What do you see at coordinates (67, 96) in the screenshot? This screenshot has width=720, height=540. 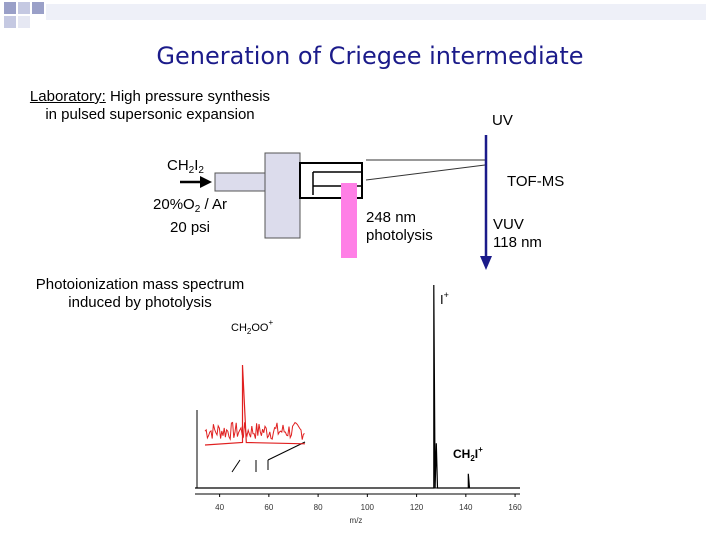 I see `lab-heading: Laboratory:` at bounding box center [67, 96].